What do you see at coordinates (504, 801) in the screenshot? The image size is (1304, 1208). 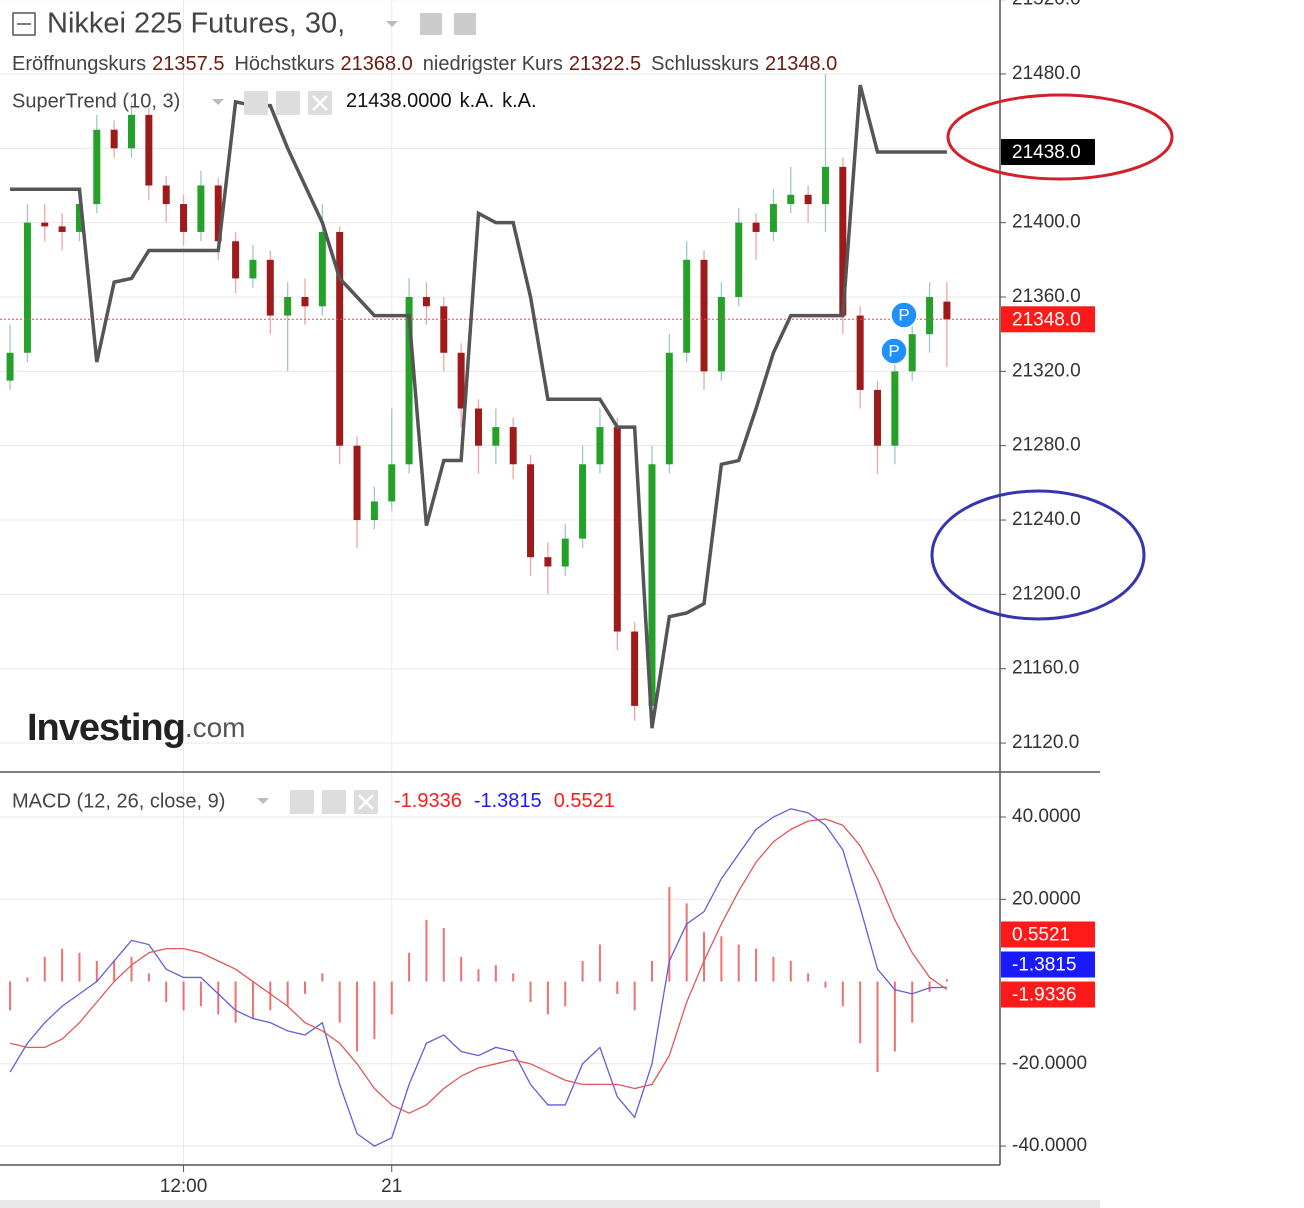 I see `indicator-values: -1.9336 -1.3815 0.5521` at bounding box center [504, 801].